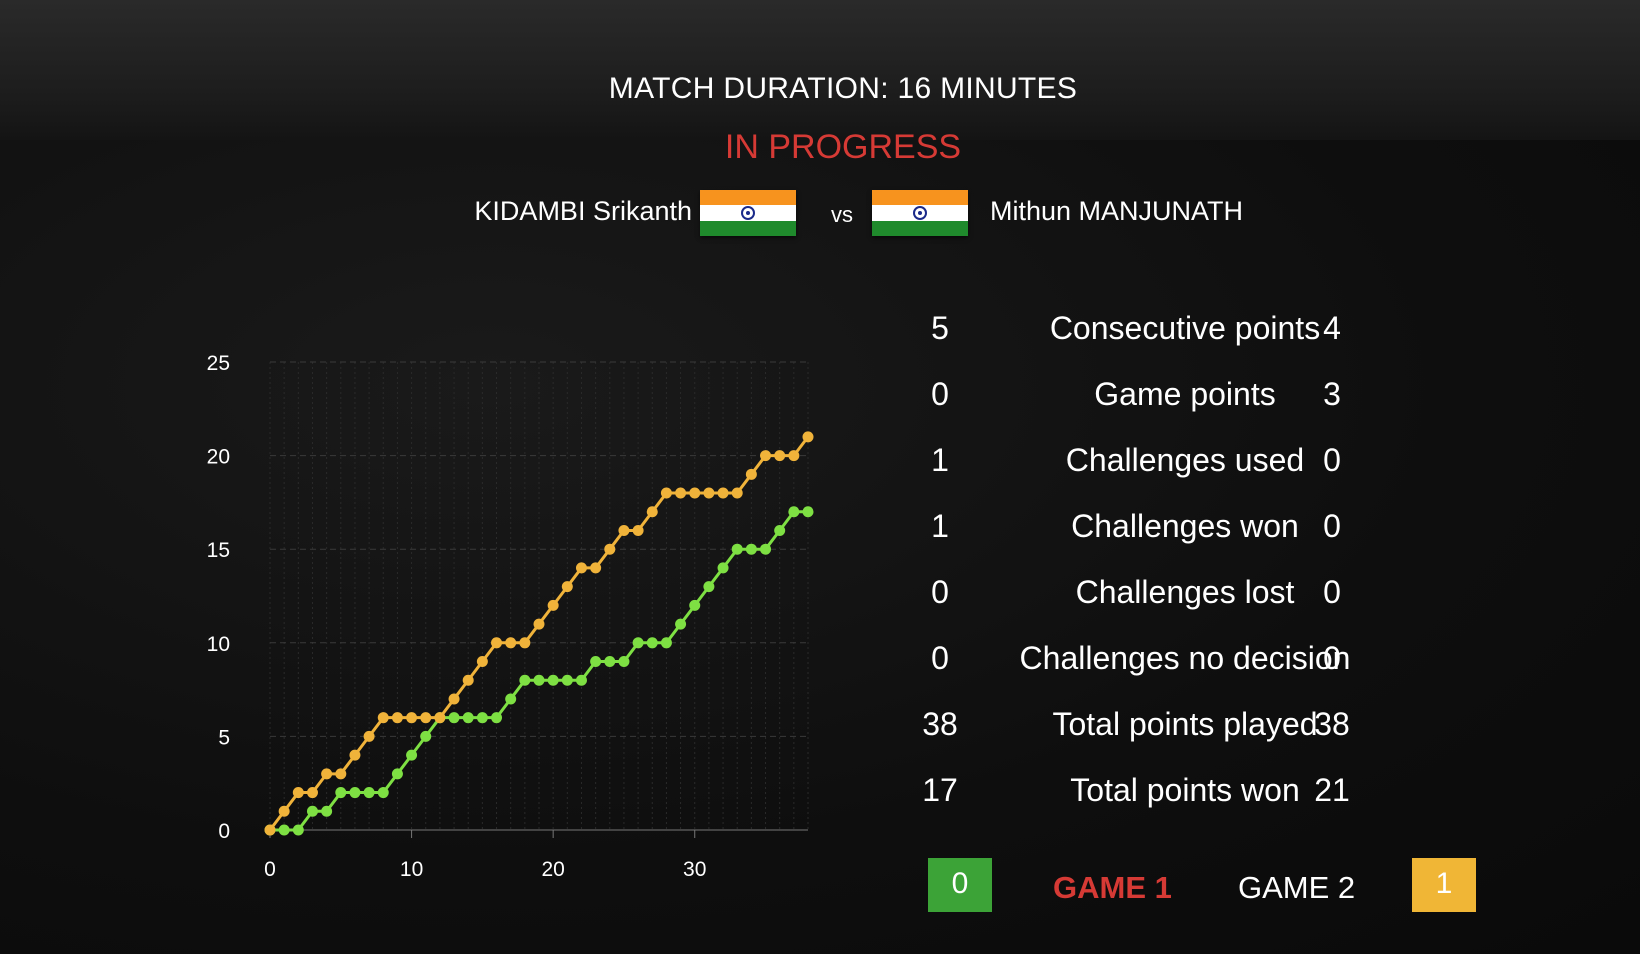 The height and width of the screenshot is (954, 1640). What do you see at coordinates (694, 869) in the screenshot?
I see `x-tick-label: 30` at bounding box center [694, 869].